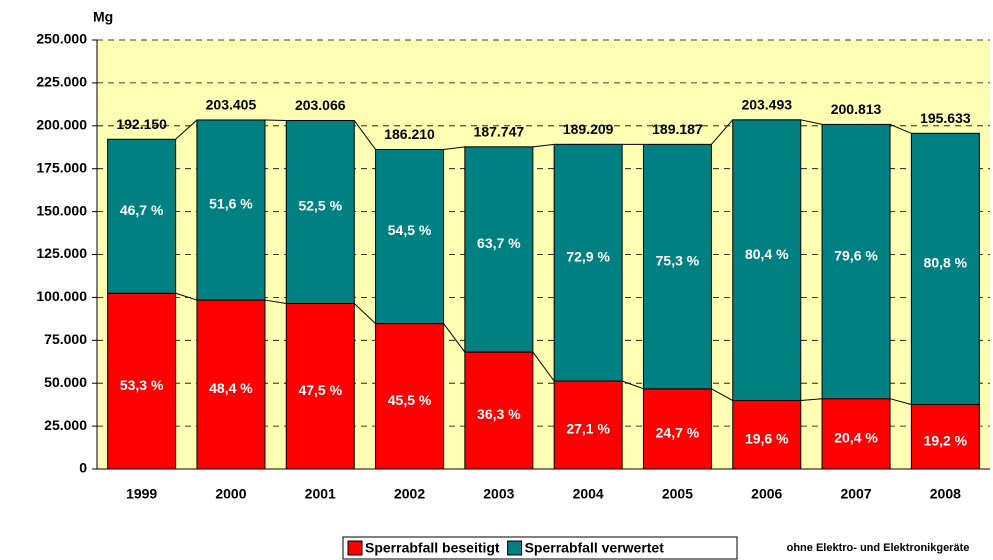  I want to click on percent-label: 80,4 %, so click(767, 254).